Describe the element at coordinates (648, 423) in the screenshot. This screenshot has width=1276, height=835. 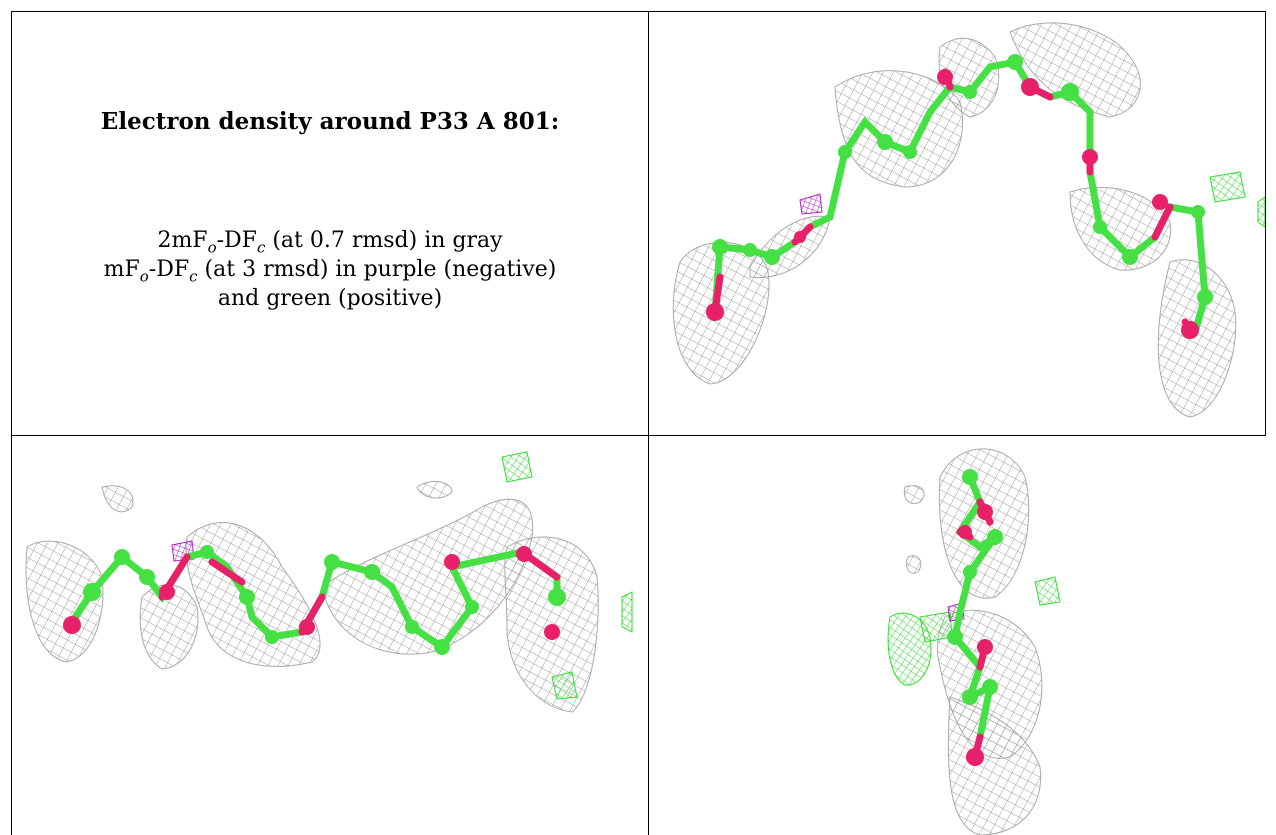
I see `table-divider-vertical` at that location.